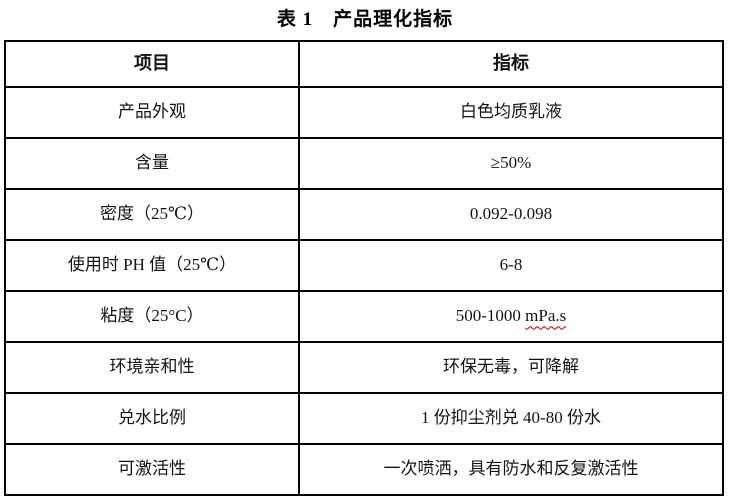 This screenshot has width=730, height=503. What do you see at coordinates (511, 214) in the screenshot?
I see `value-cell: 0.092-0.098` at bounding box center [511, 214].